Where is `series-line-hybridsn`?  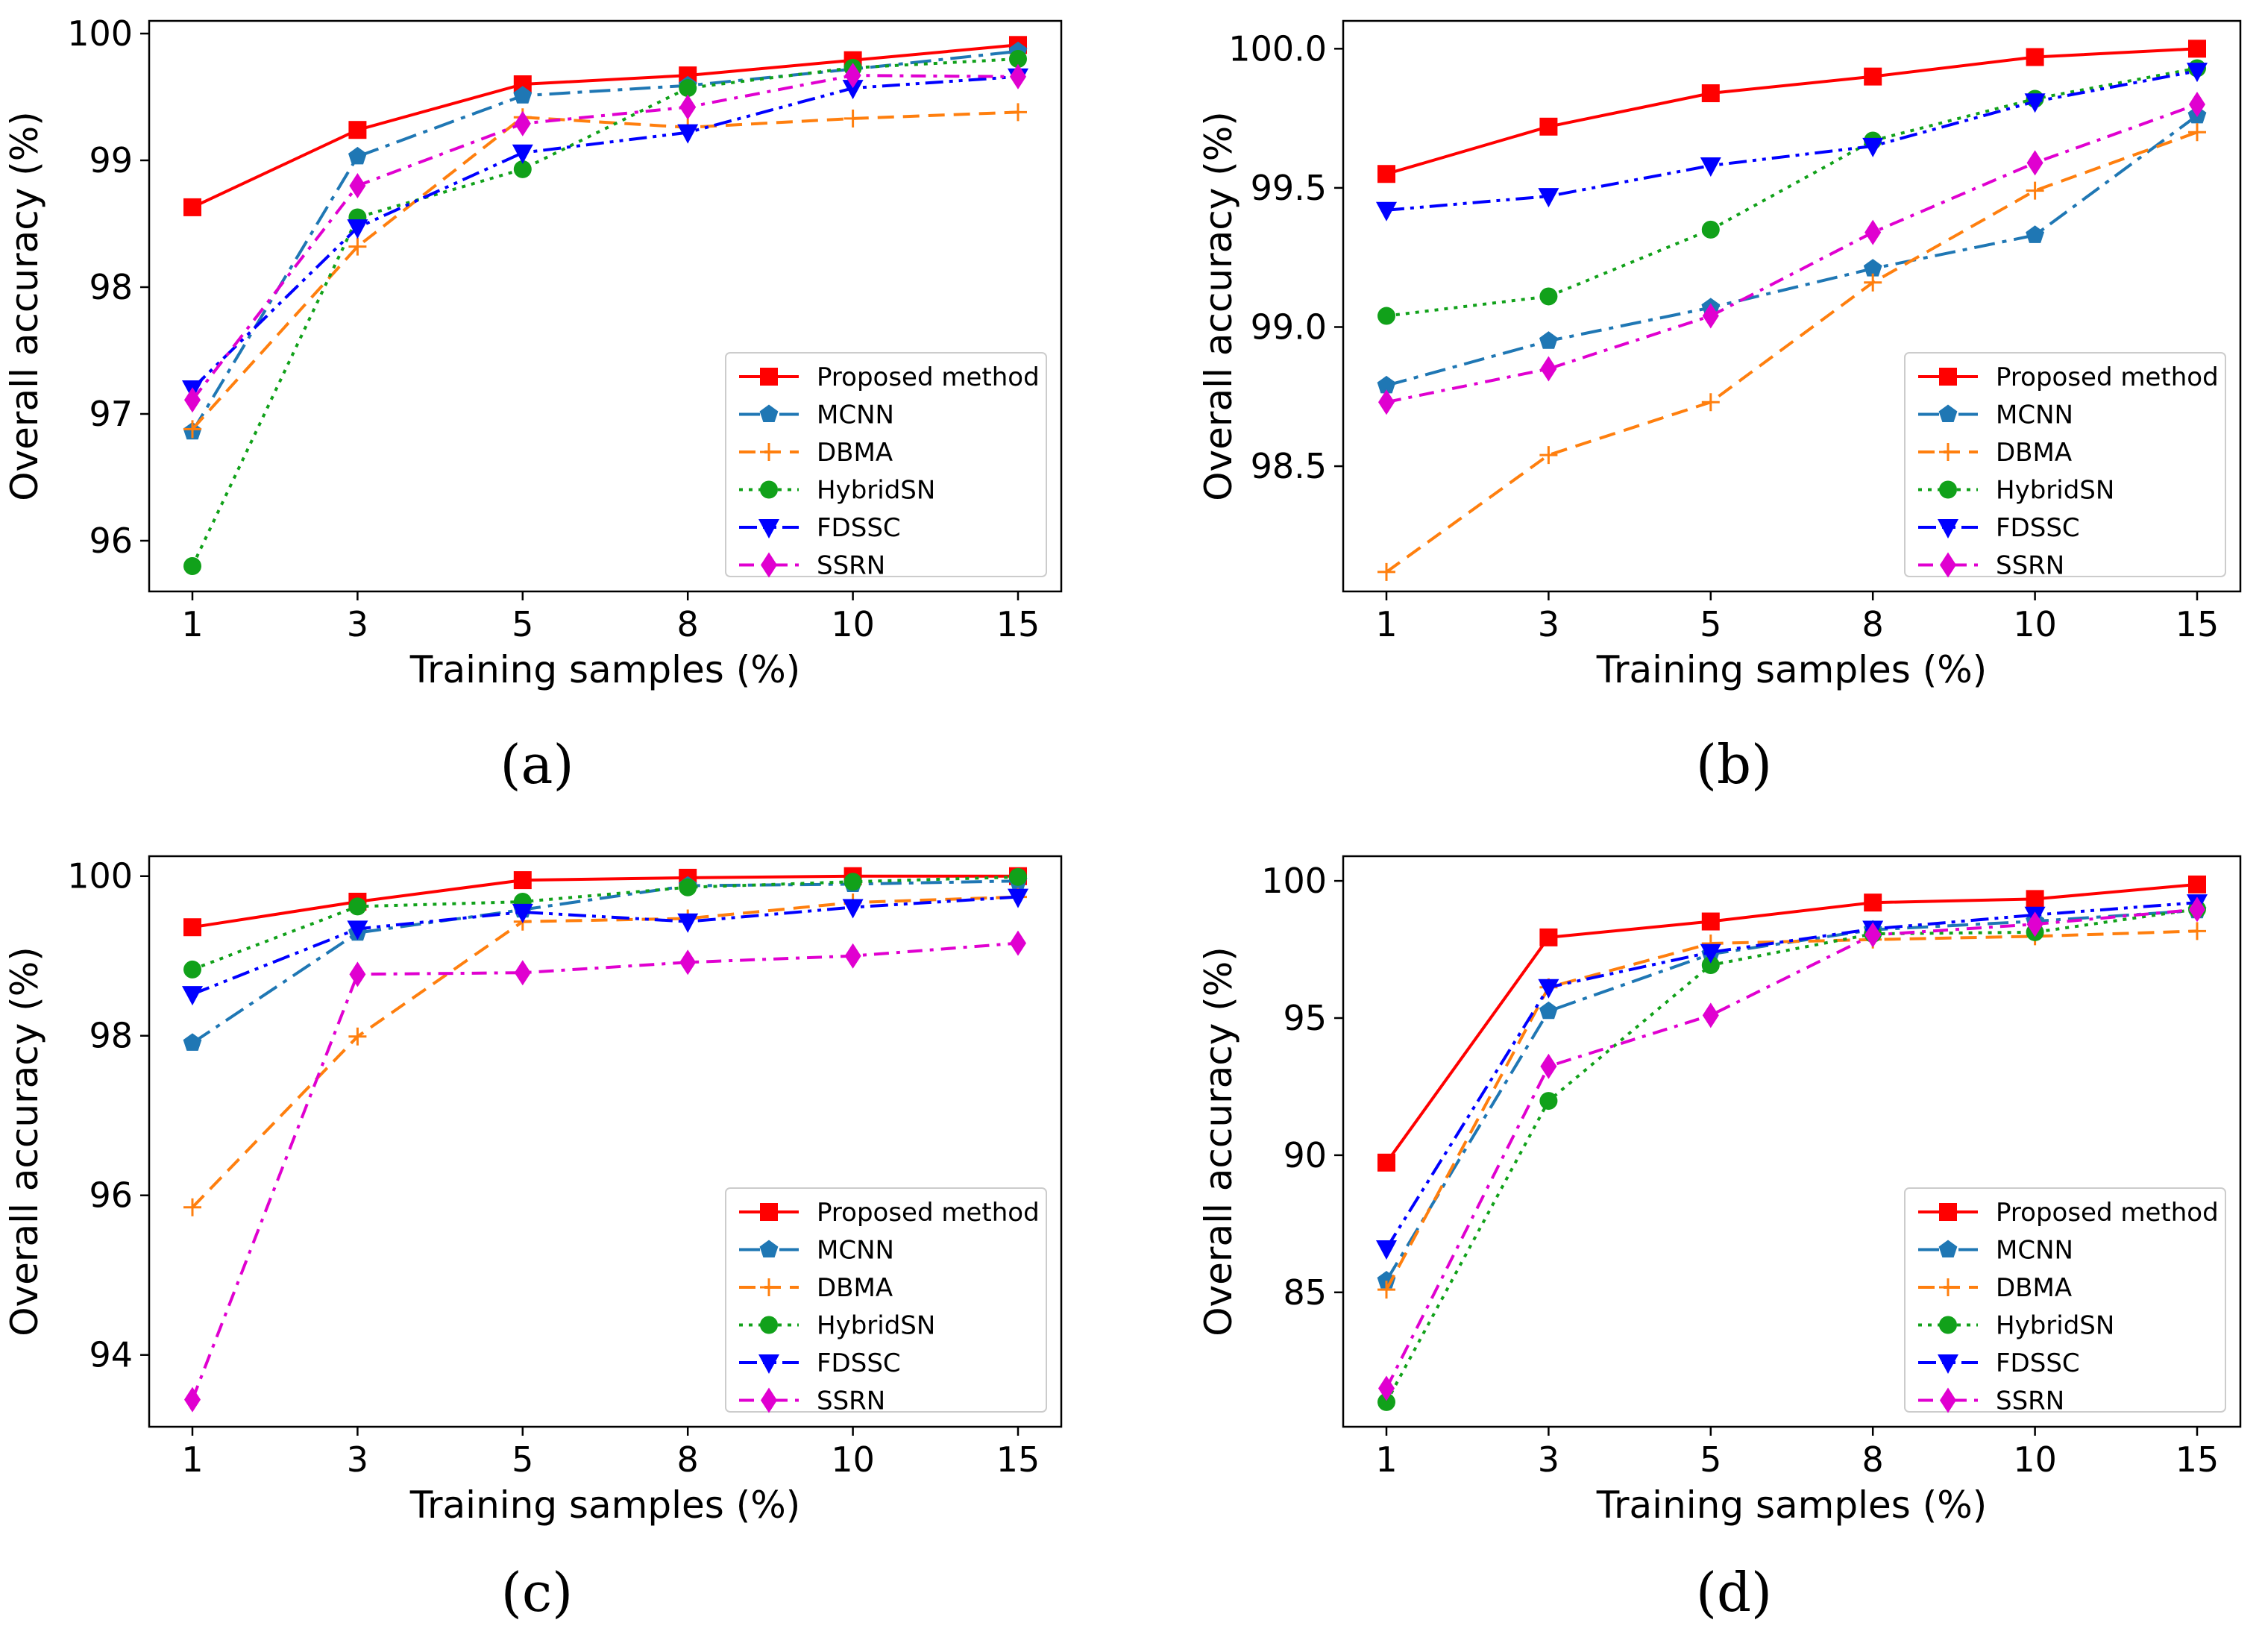 series-line-hybridsn is located at coordinates (1792, 192).